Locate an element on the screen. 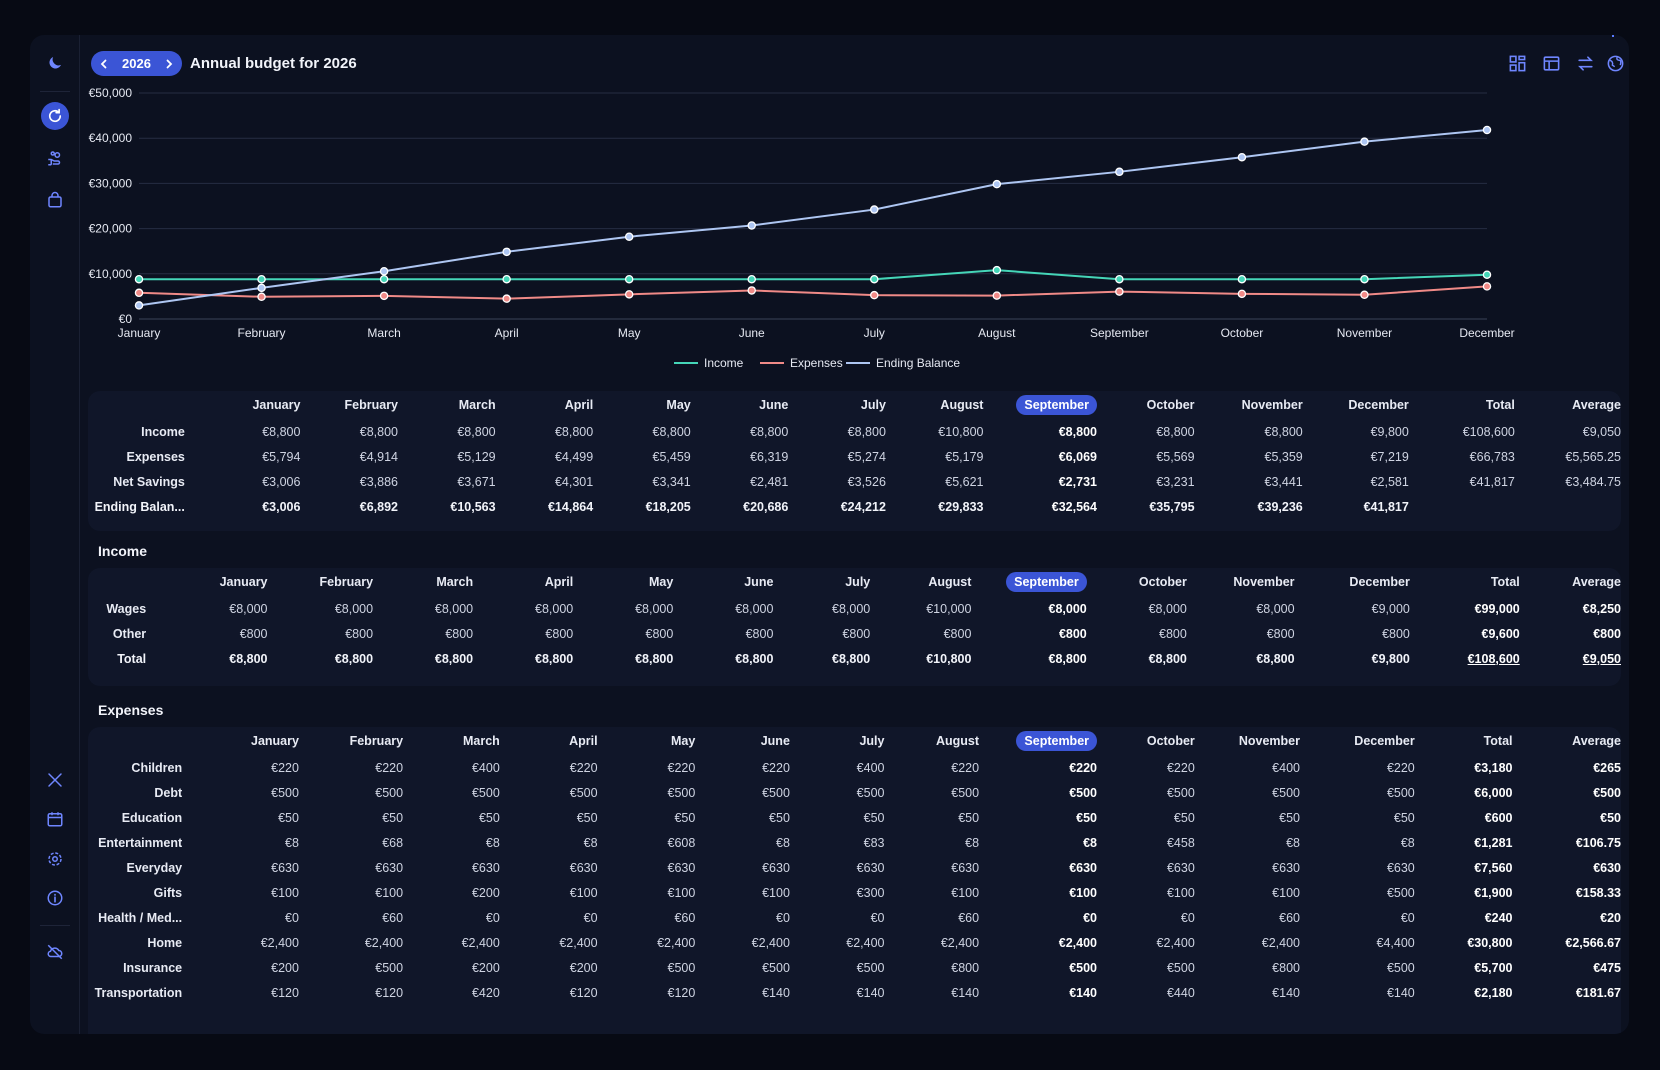 The height and width of the screenshot is (1070, 1660). table-cell: €3,441 is located at coordinates (1283, 481).